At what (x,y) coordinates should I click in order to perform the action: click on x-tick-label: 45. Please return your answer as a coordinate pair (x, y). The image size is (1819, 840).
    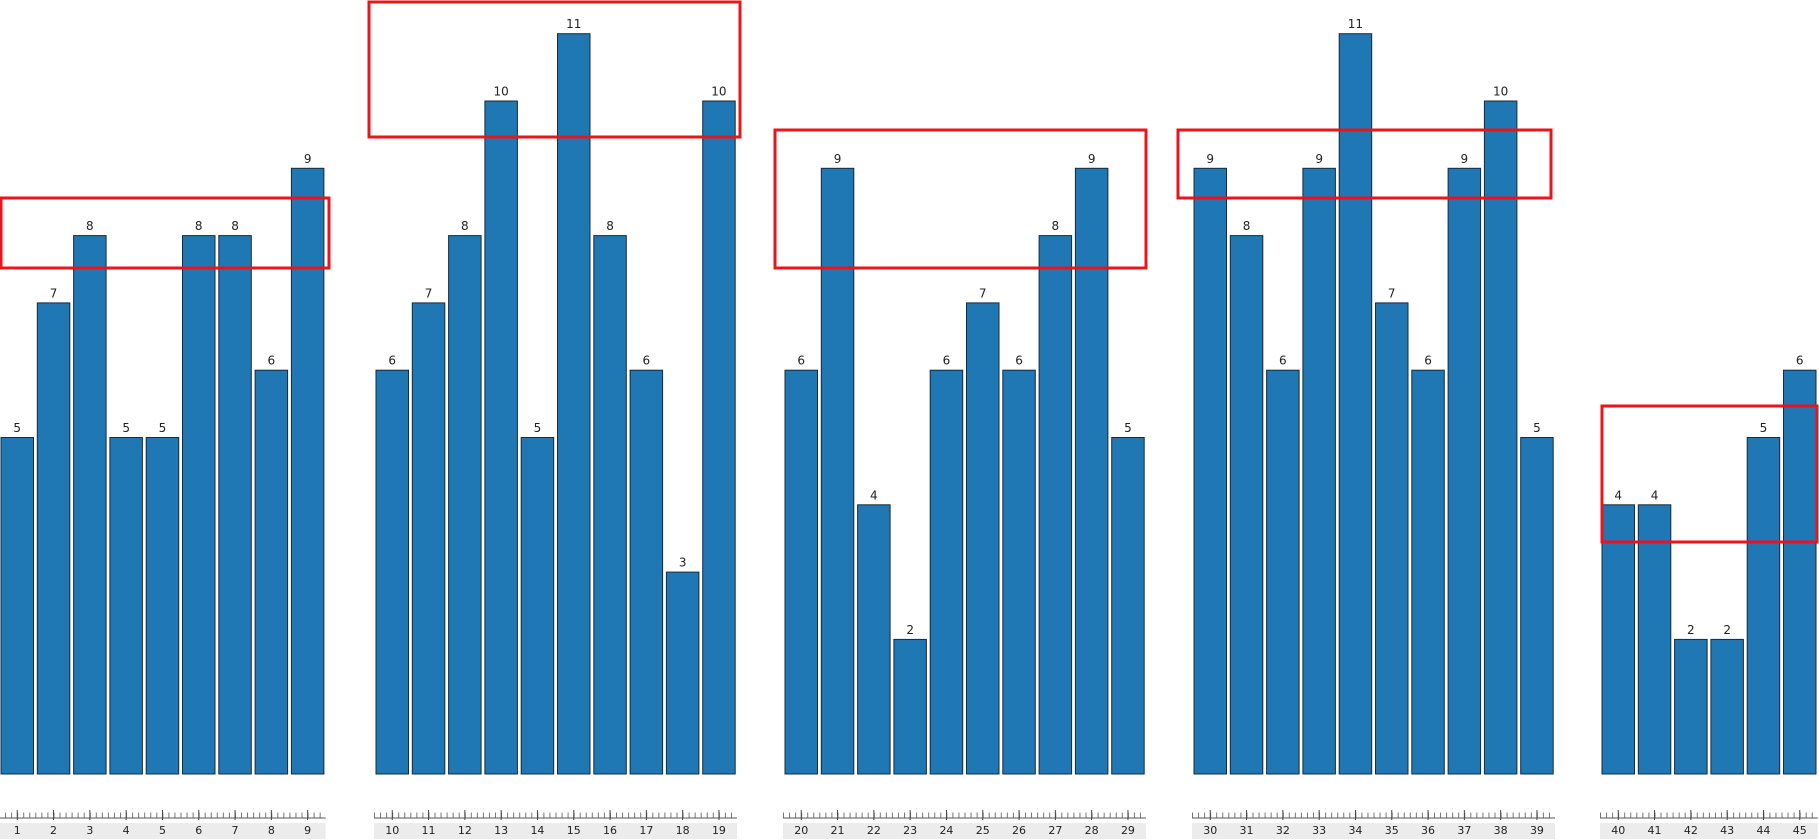
    Looking at the image, I should click on (1800, 830).